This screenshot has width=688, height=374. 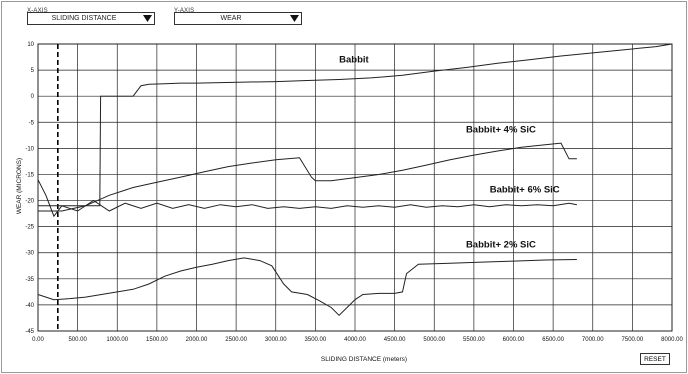 What do you see at coordinates (474, 340) in the screenshot?
I see `x-tick-label: 5500.00` at bounding box center [474, 340].